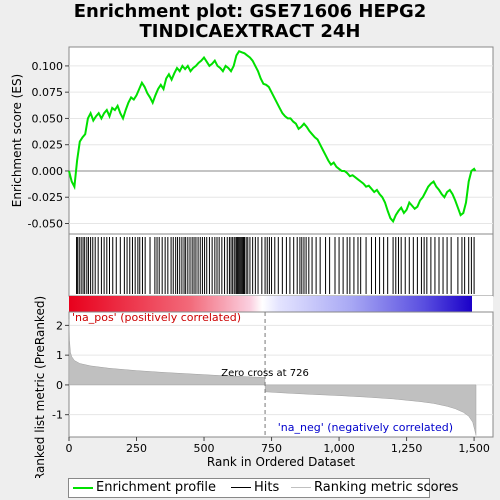  I want to click on x-axis-label: Rank in Ordered Dataset, so click(281, 462).